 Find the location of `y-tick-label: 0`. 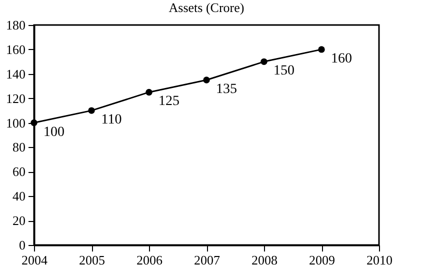

y-tick-label: 0 is located at coordinates (22, 245).